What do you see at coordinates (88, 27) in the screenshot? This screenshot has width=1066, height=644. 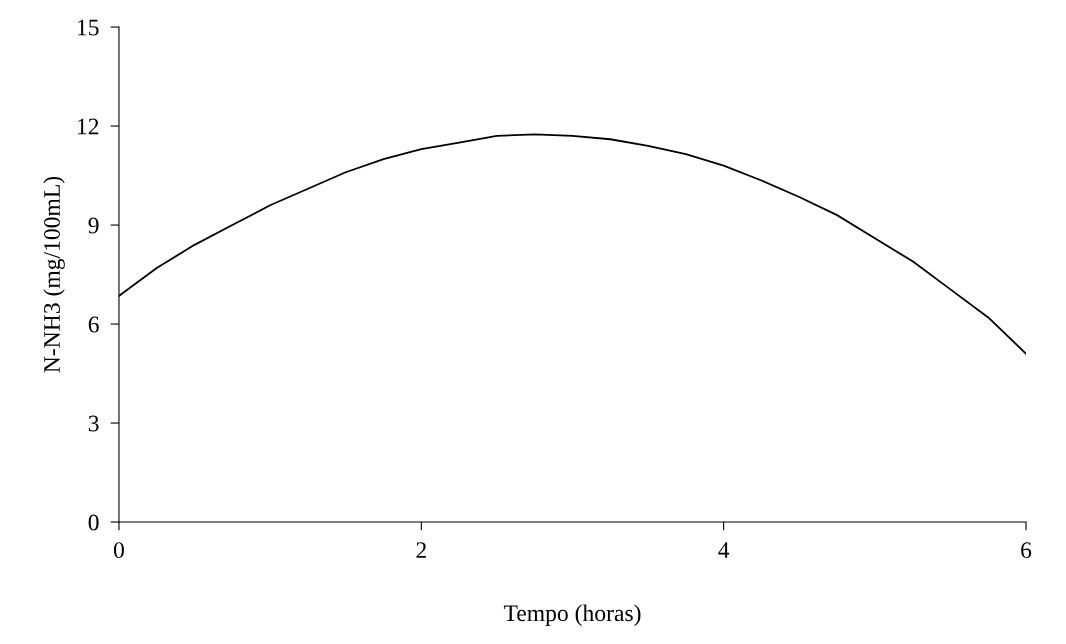 I see `y-tick-label: 15` at bounding box center [88, 27].